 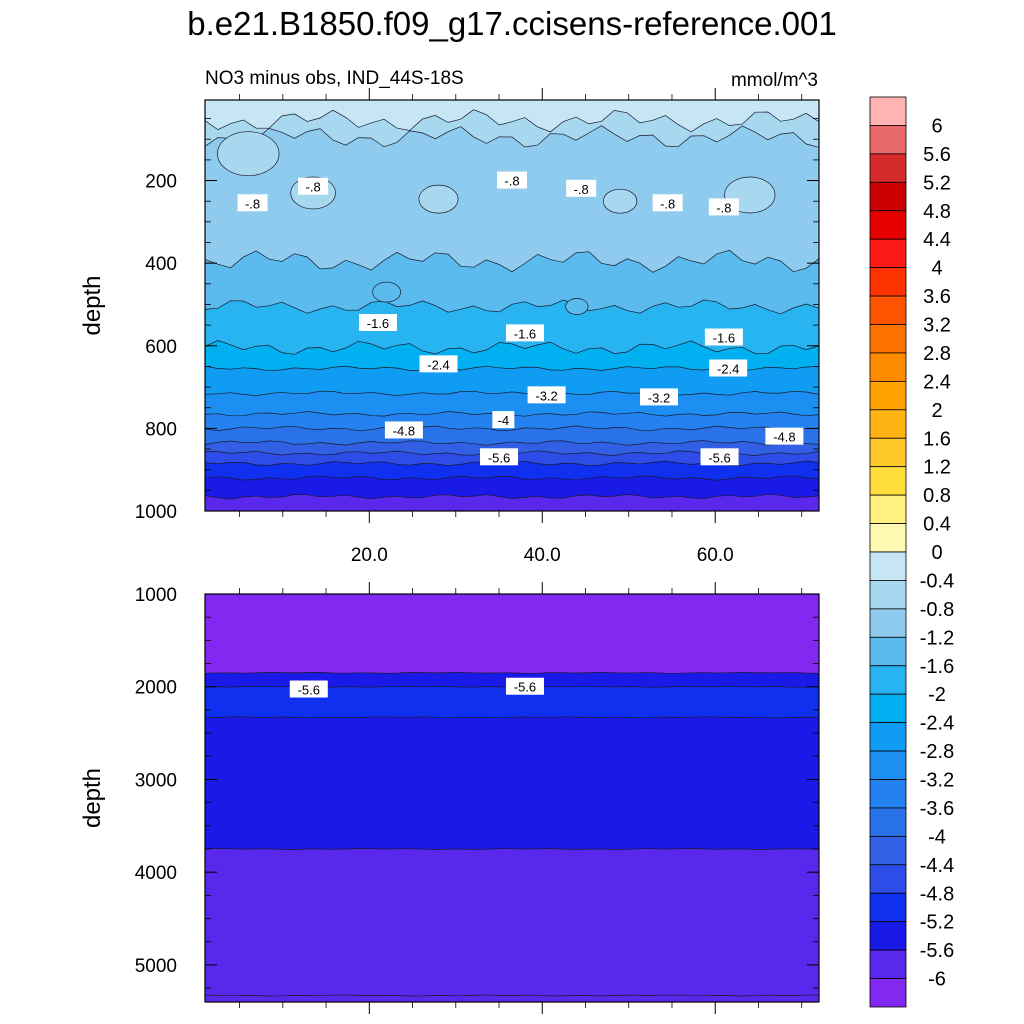 I want to click on colorbar-label: 6, so click(x=936, y=126).